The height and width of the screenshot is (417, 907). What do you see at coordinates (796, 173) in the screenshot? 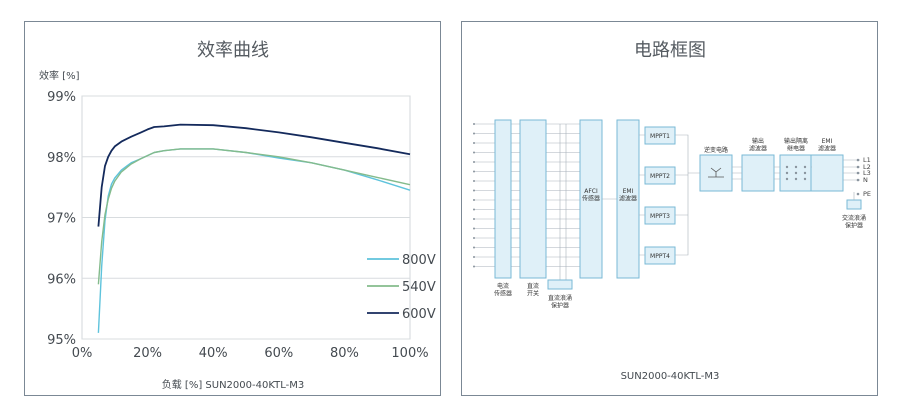
I see `relay-contacts` at bounding box center [796, 173].